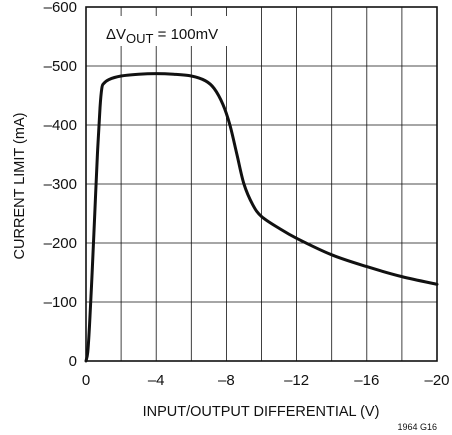  What do you see at coordinates (140, 38) in the screenshot?
I see `annotation-subscript: OUT` at bounding box center [140, 38].